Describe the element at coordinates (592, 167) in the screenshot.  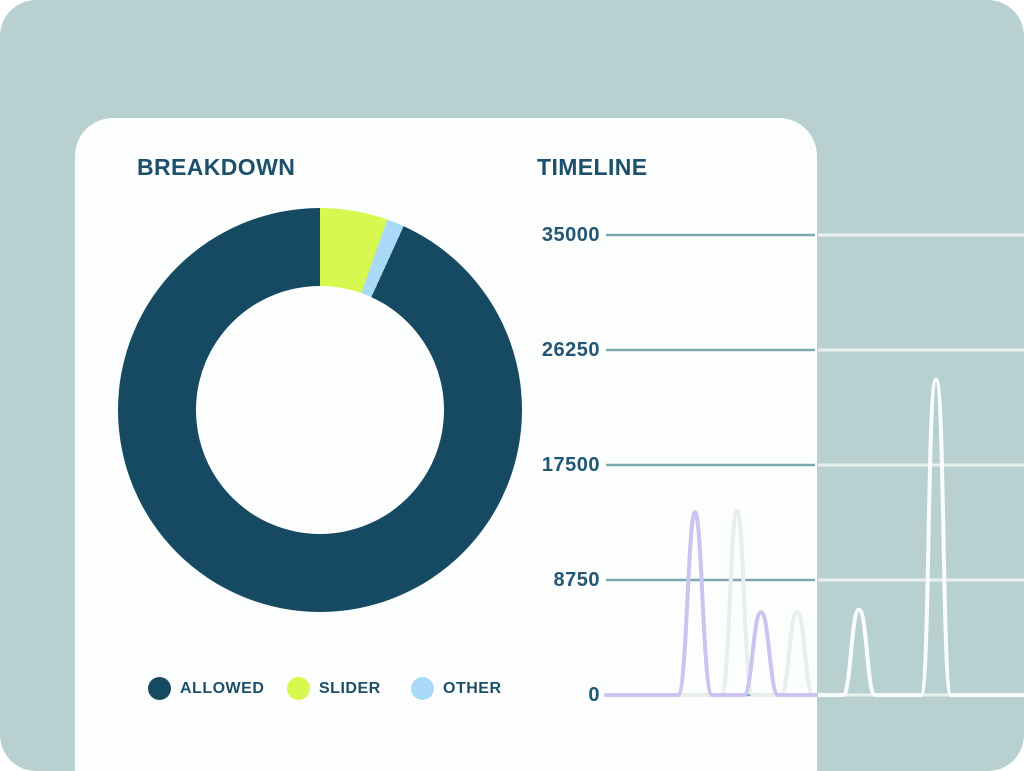
I see `timeline-section-title: TIMELINE` at that location.